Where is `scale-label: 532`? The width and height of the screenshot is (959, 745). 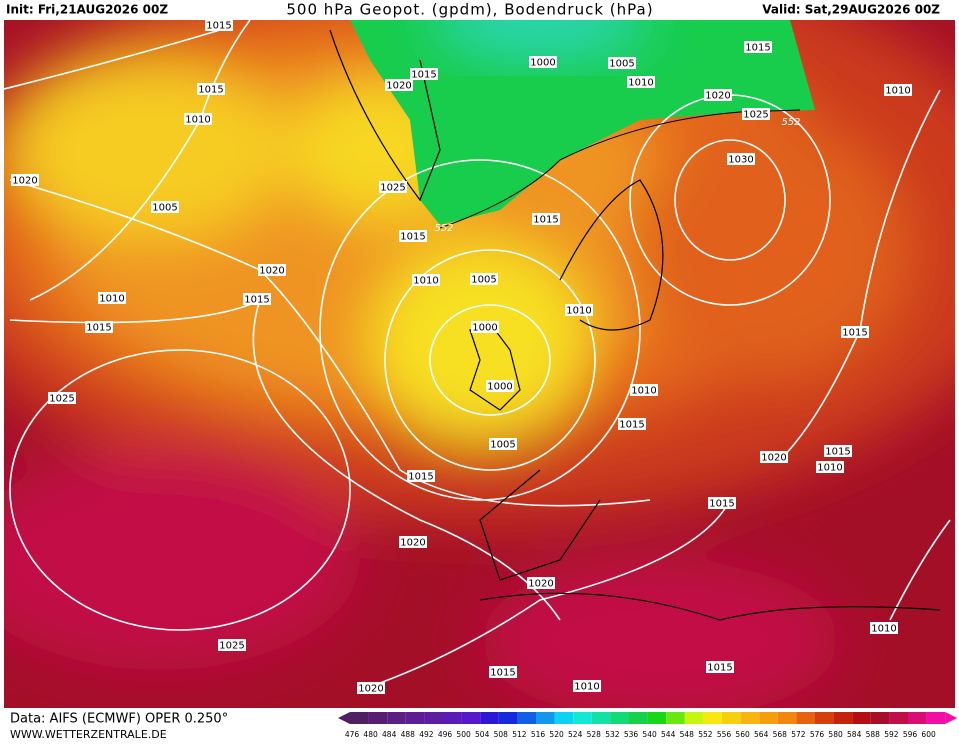
scale-label: 532 is located at coordinates (612, 734).